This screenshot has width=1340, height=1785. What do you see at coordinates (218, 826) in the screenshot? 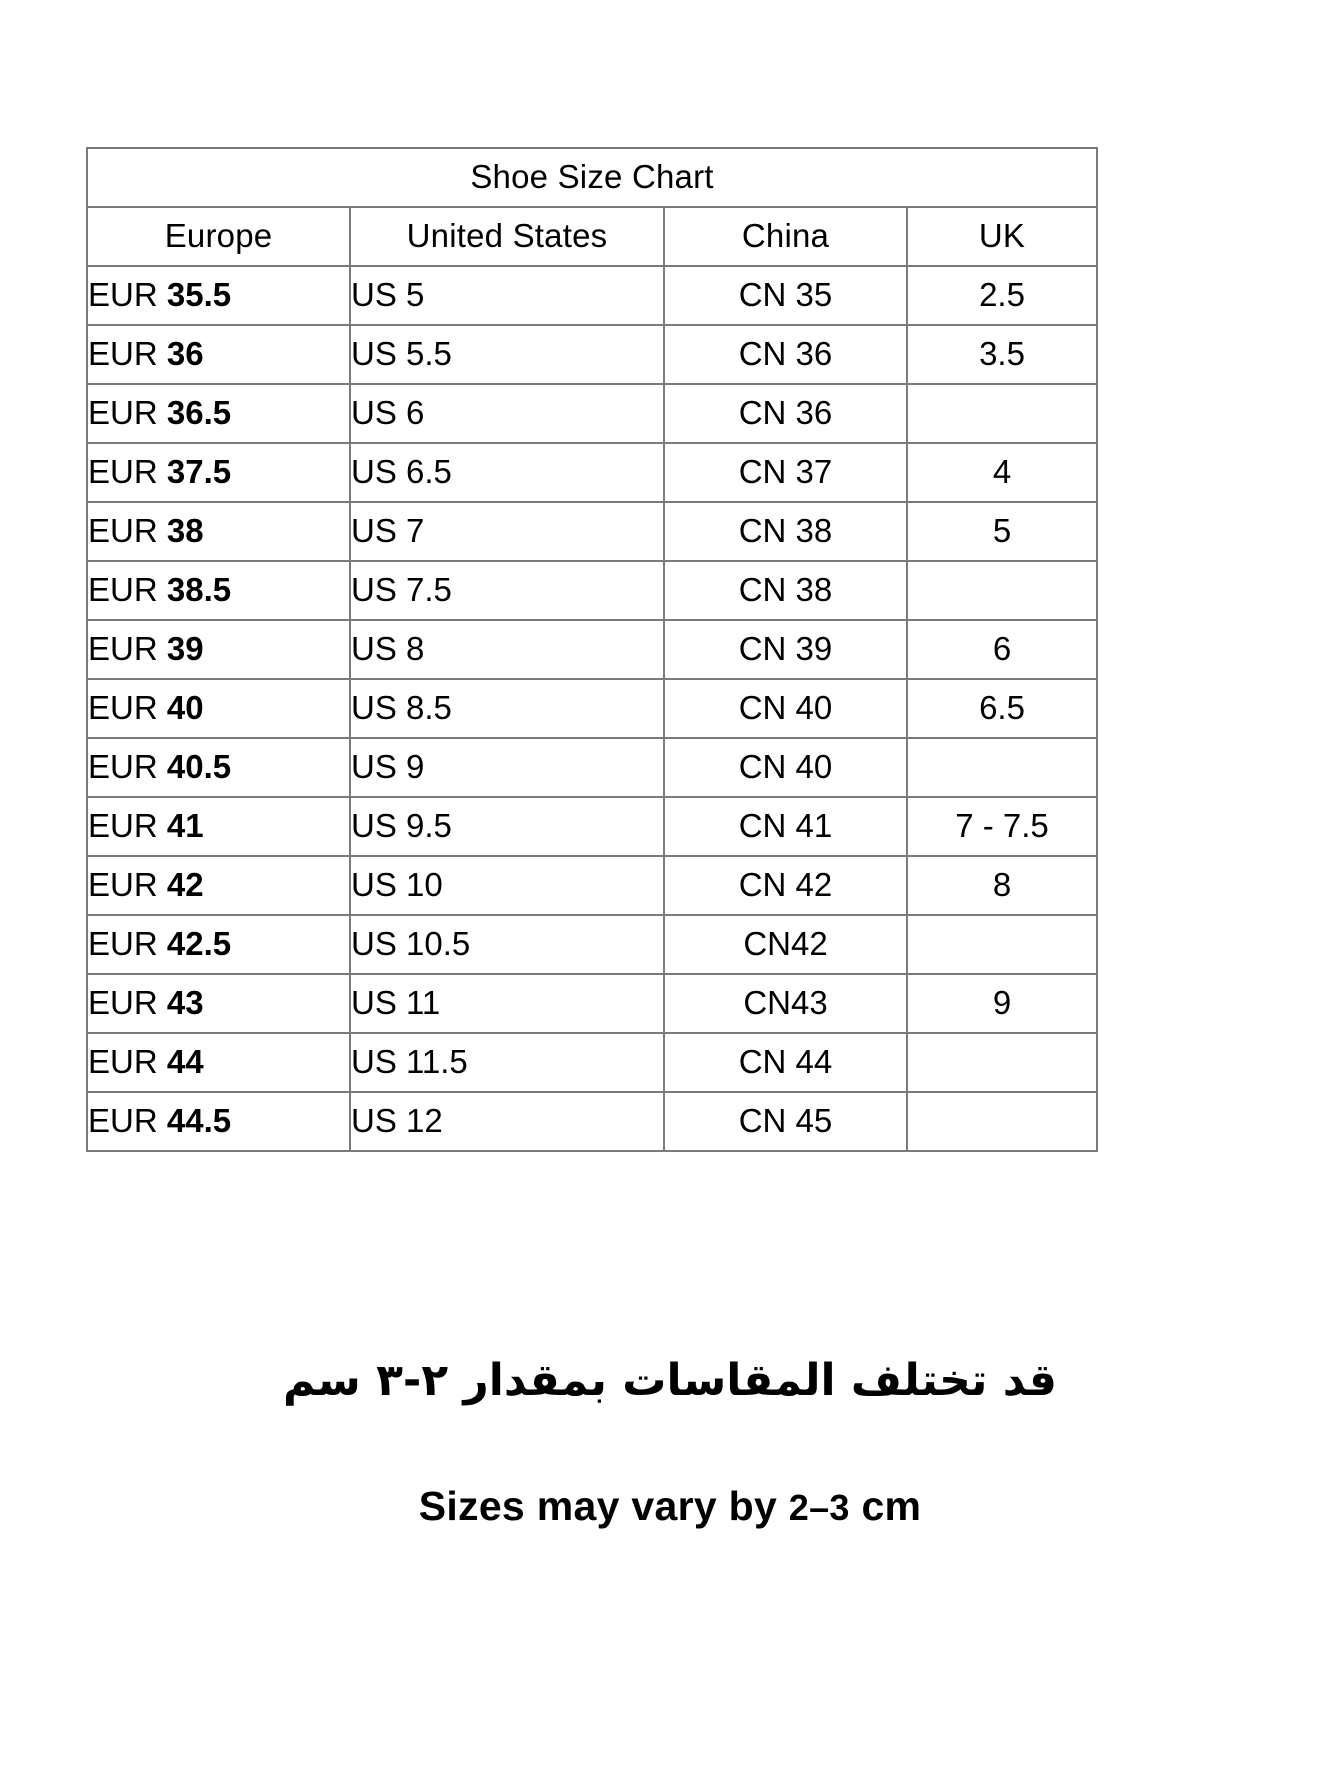
I see `cell-europe: EUR 41` at bounding box center [218, 826].